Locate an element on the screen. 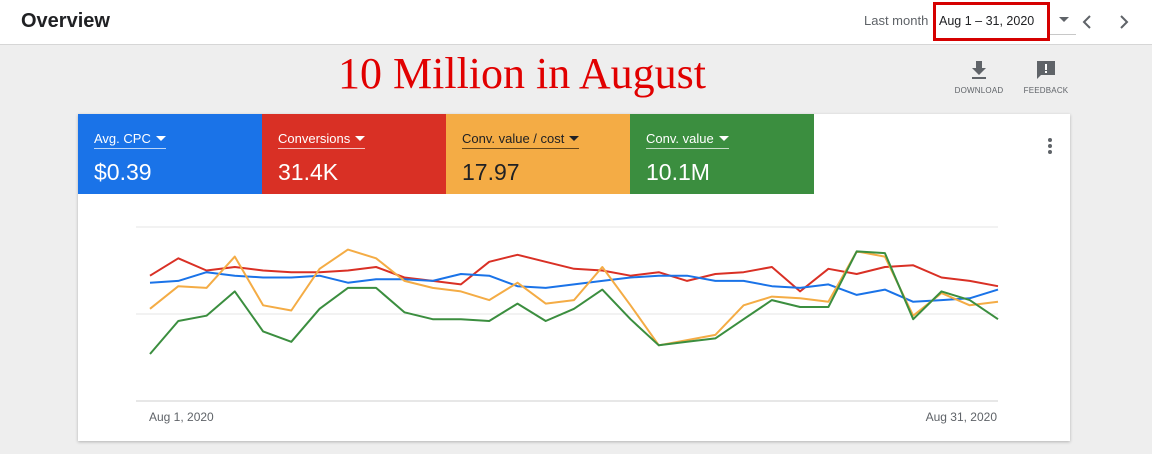  chevron-right-icon is located at coordinates (1124, 22).